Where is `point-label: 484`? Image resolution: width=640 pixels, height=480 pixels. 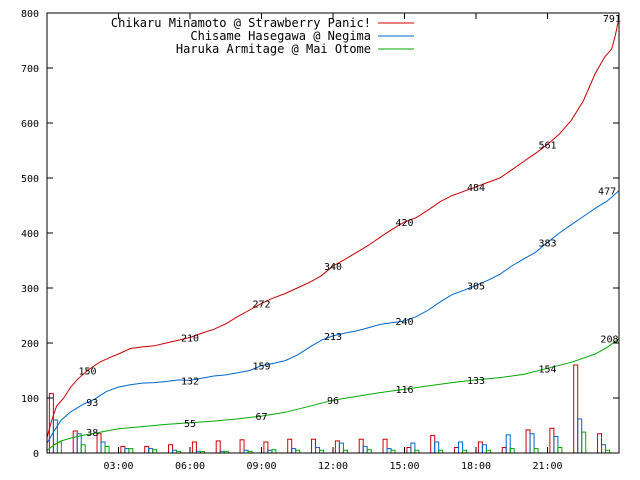
point-label: 484 is located at coordinates (476, 188).